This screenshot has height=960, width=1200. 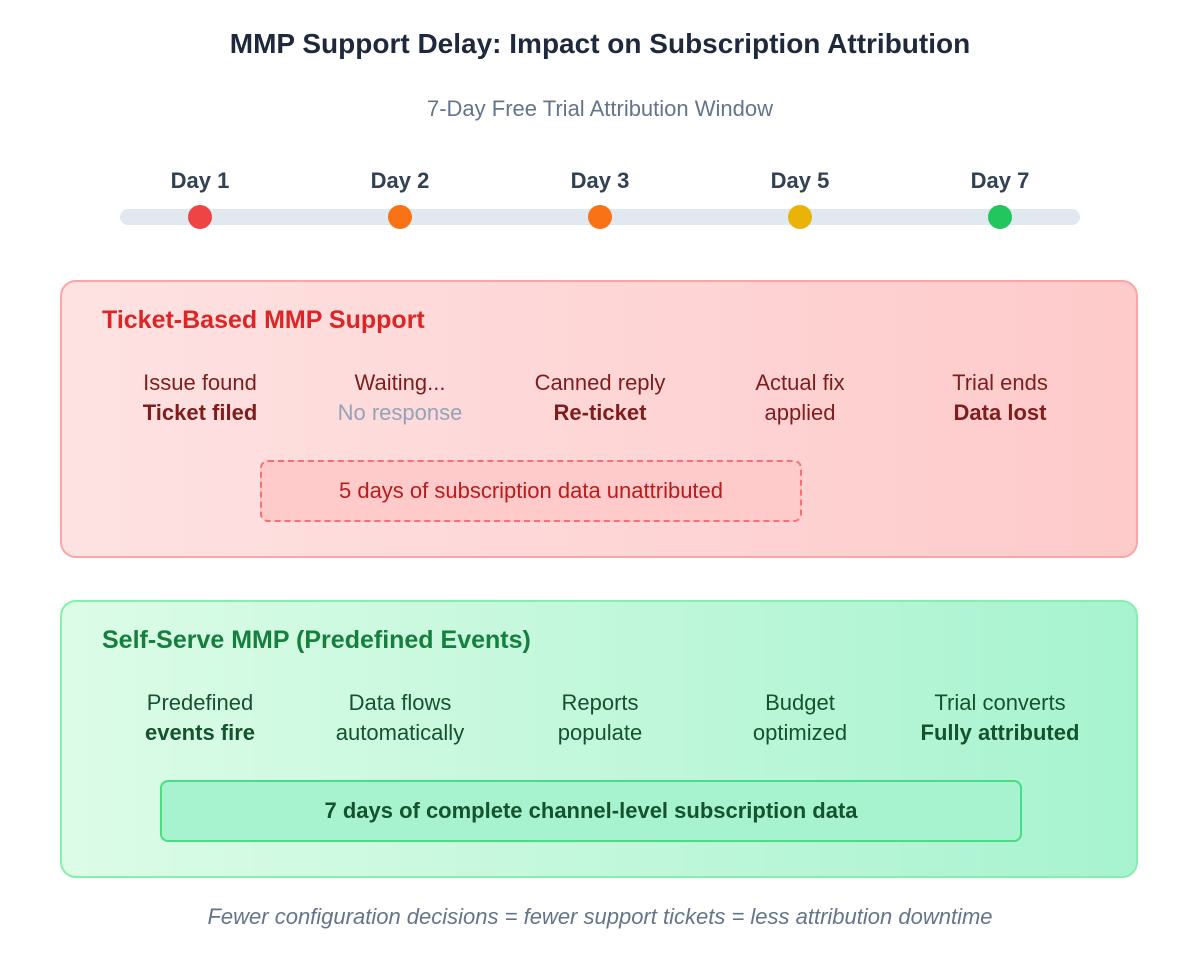 What do you see at coordinates (800, 718) in the screenshot?
I see `step-card: Budget optimized` at bounding box center [800, 718].